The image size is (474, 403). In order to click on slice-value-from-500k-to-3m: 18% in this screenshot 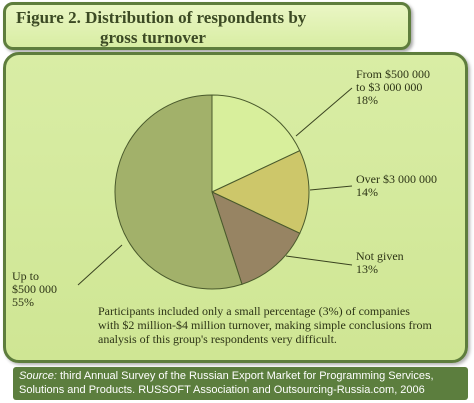, I will do `click(367, 100)`.